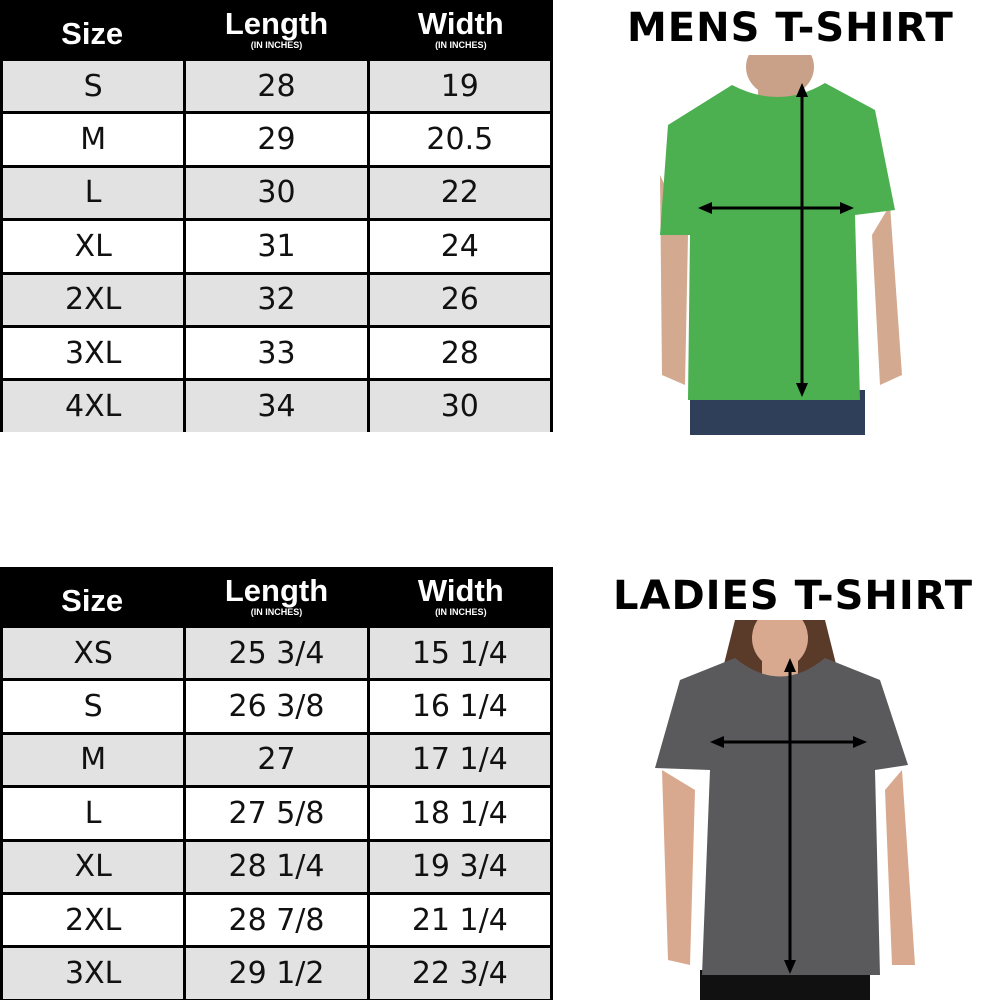 This screenshot has height=1000, width=1000. I want to click on table-row: M 29 20.5, so click(276, 138).